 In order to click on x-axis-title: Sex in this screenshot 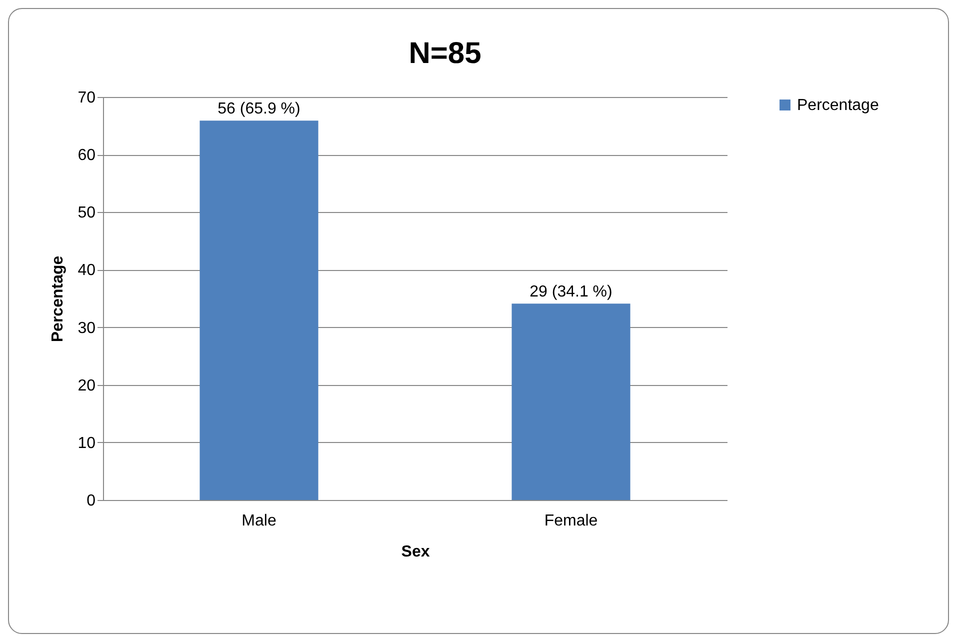, I will do `click(415, 552)`.